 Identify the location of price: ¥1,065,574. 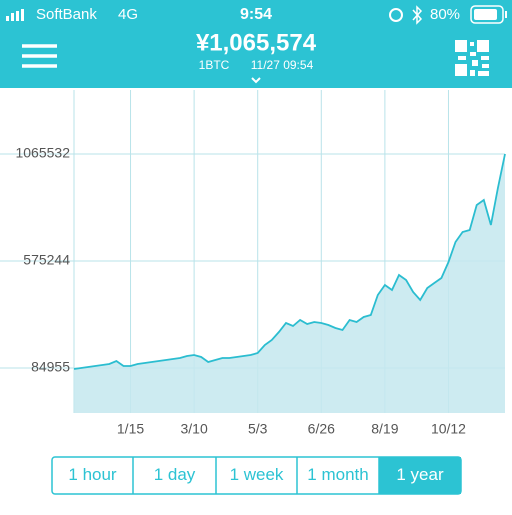
(256, 42).